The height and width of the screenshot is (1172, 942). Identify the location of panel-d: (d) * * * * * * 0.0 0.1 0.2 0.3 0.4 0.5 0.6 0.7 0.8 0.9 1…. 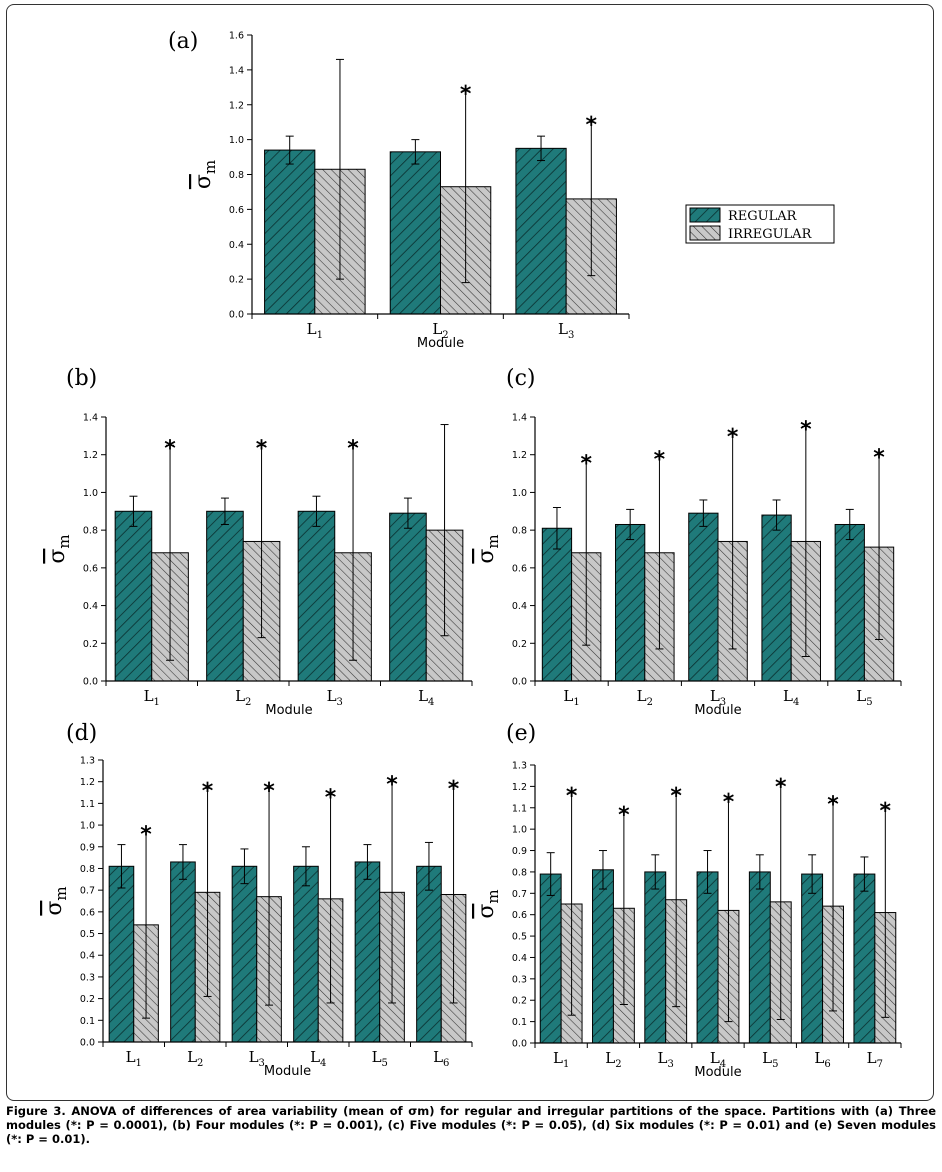
(257, 900).